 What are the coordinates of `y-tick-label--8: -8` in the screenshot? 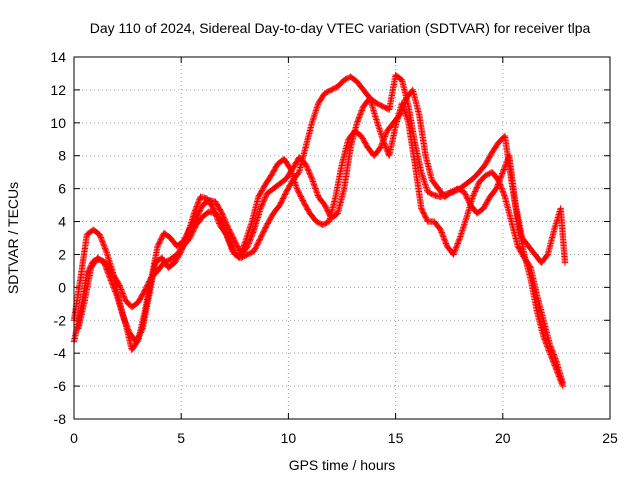 It's located at (60, 419).